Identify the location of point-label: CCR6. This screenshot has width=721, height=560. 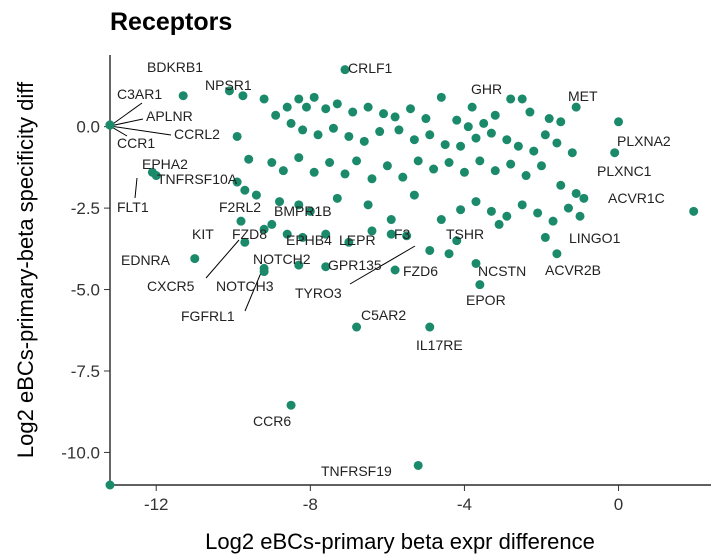
(272, 421).